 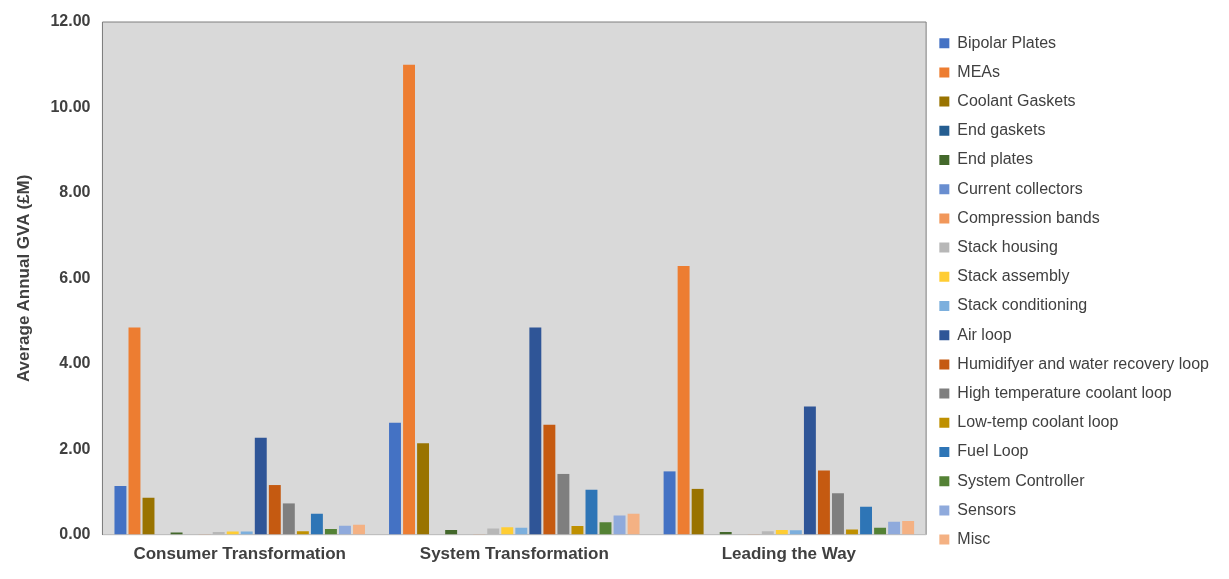 I want to click on legend-label: Stack housing, so click(x=1007, y=247).